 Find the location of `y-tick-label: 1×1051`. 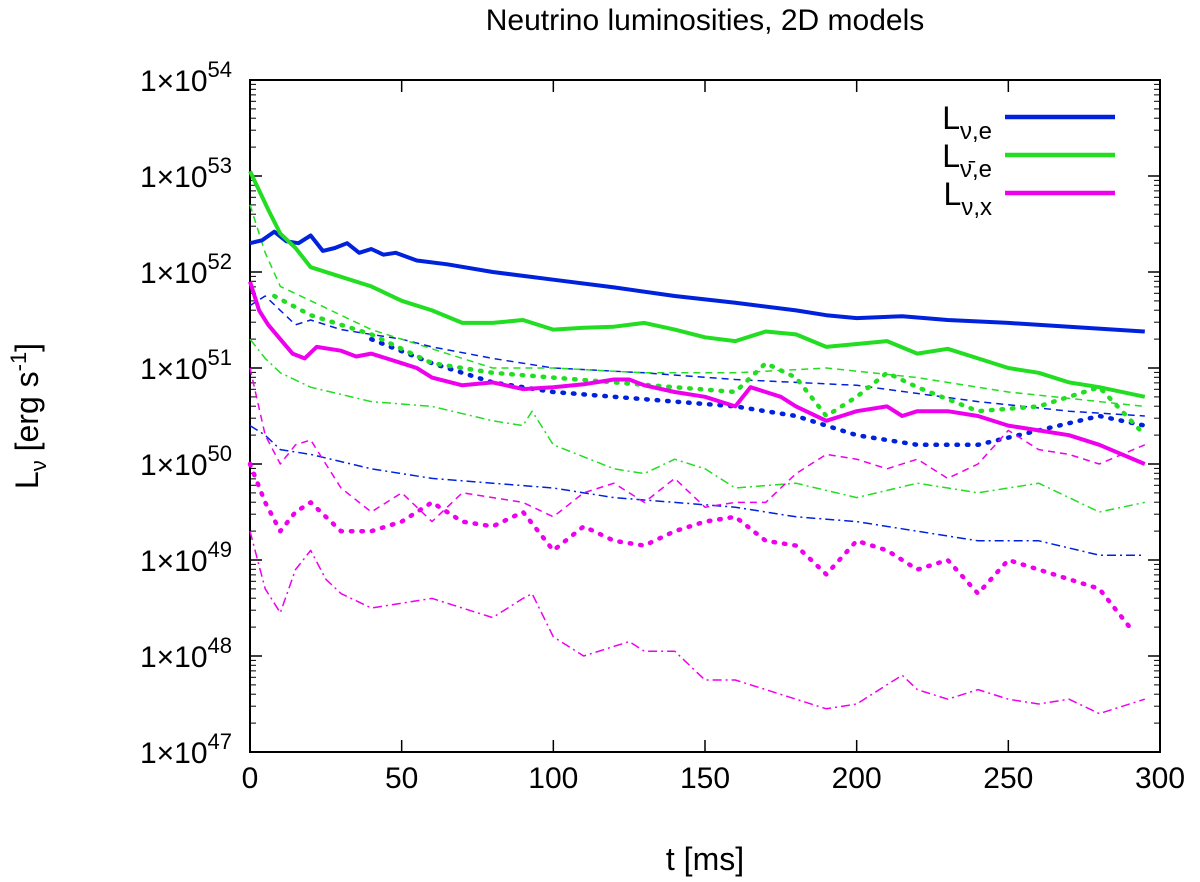

y-tick-label: 1×1051 is located at coordinates (186, 365).